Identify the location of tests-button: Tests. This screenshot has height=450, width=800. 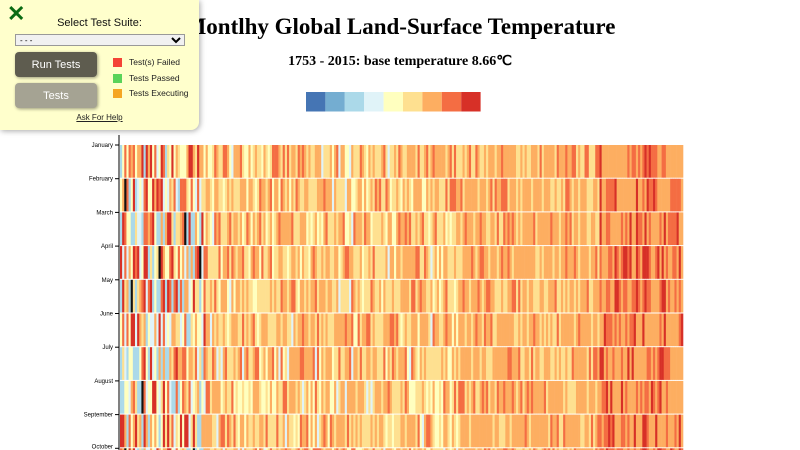
(56, 95).